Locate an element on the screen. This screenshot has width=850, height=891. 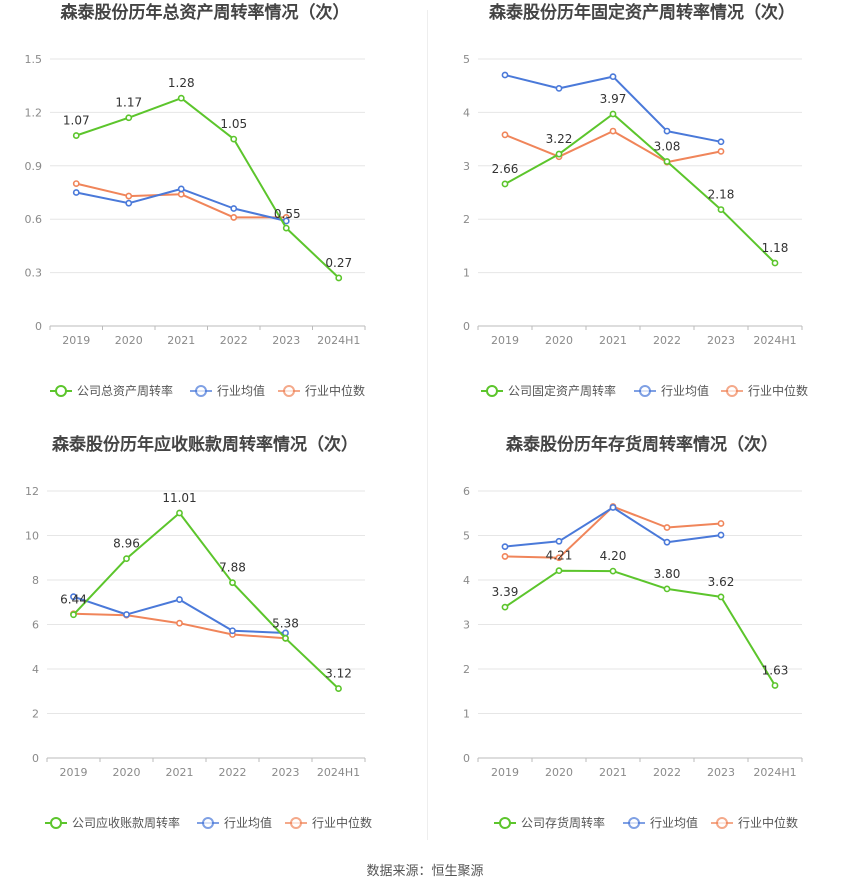
legend-item-company: 公司固定资产周转率 is located at coordinates (548, 390).